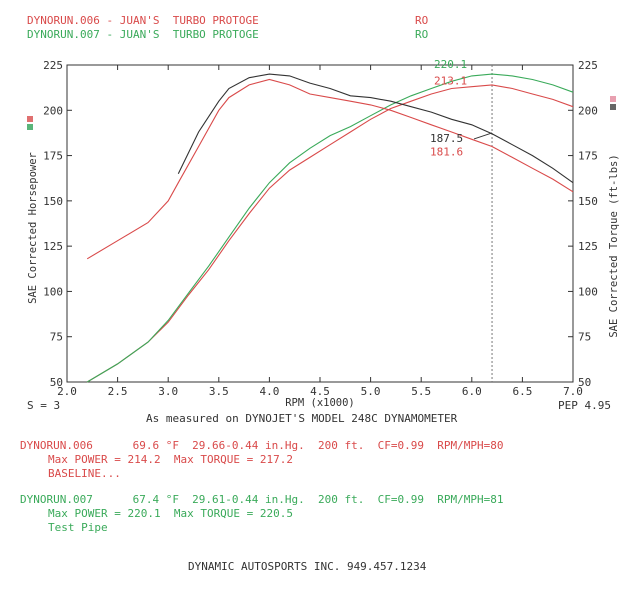 The width and height of the screenshot is (637, 593). Describe the element at coordinates (450, 64) in the screenshot. I see `data-label: 220.1` at that location.